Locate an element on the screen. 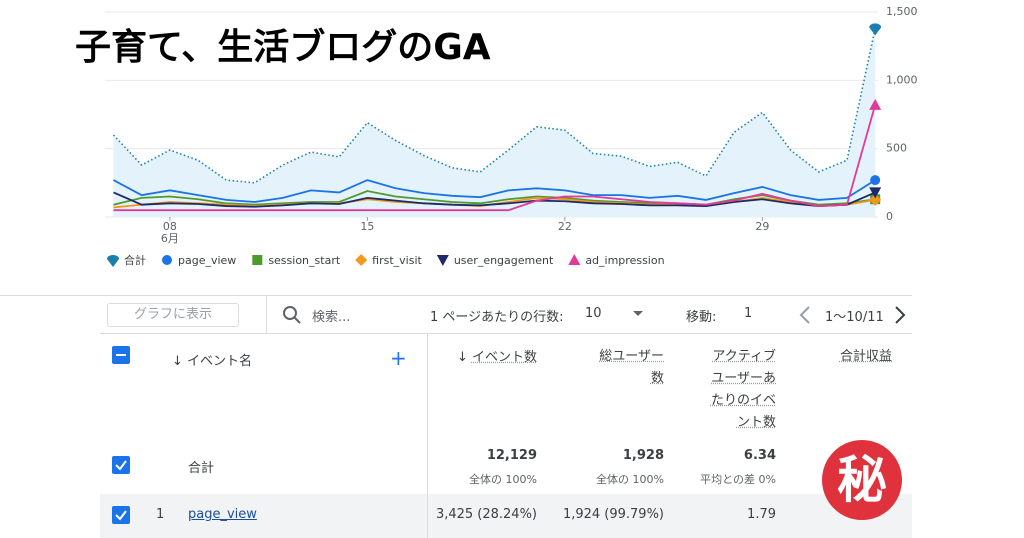  legend-item: 合計 is located at coordinates (126, 260).